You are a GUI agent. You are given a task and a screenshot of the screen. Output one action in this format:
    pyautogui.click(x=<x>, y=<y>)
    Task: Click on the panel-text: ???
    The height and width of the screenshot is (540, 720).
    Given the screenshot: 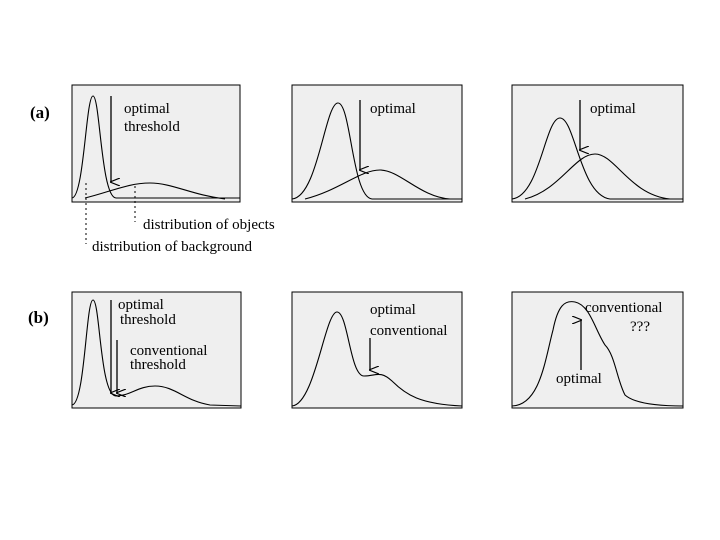 What is the action you would take?
    pyautogui.click(x=640, y=327)
    